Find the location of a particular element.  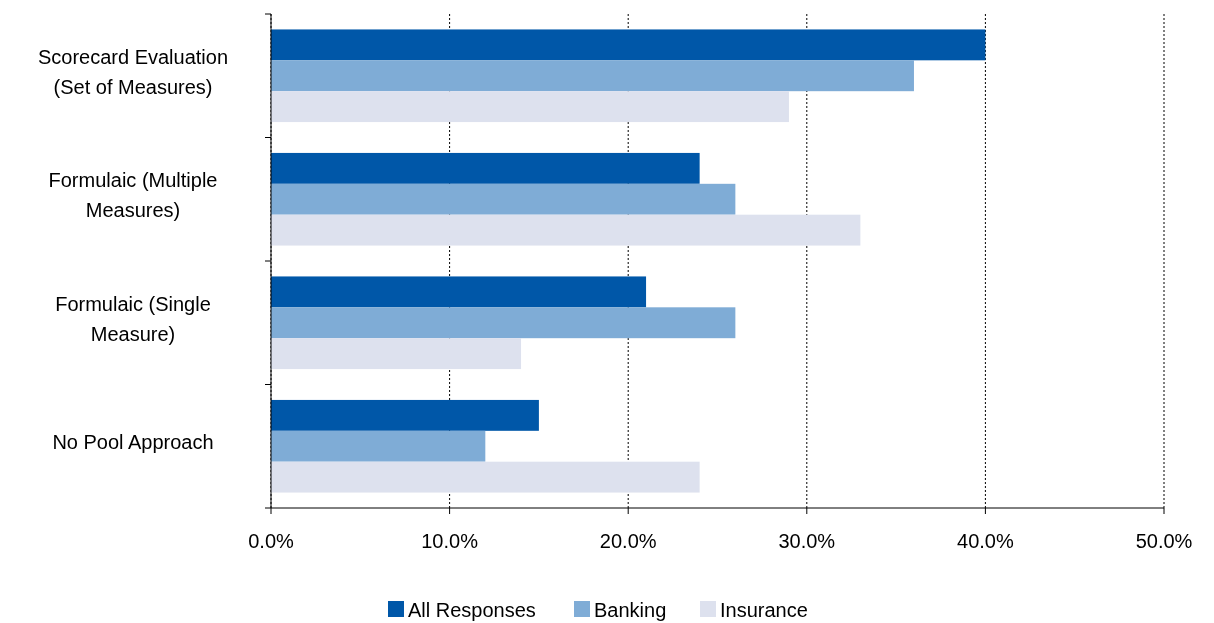

y-tick-label: Scorecard Evaluation (Set of Measures) is located at coordinates (133, 71).